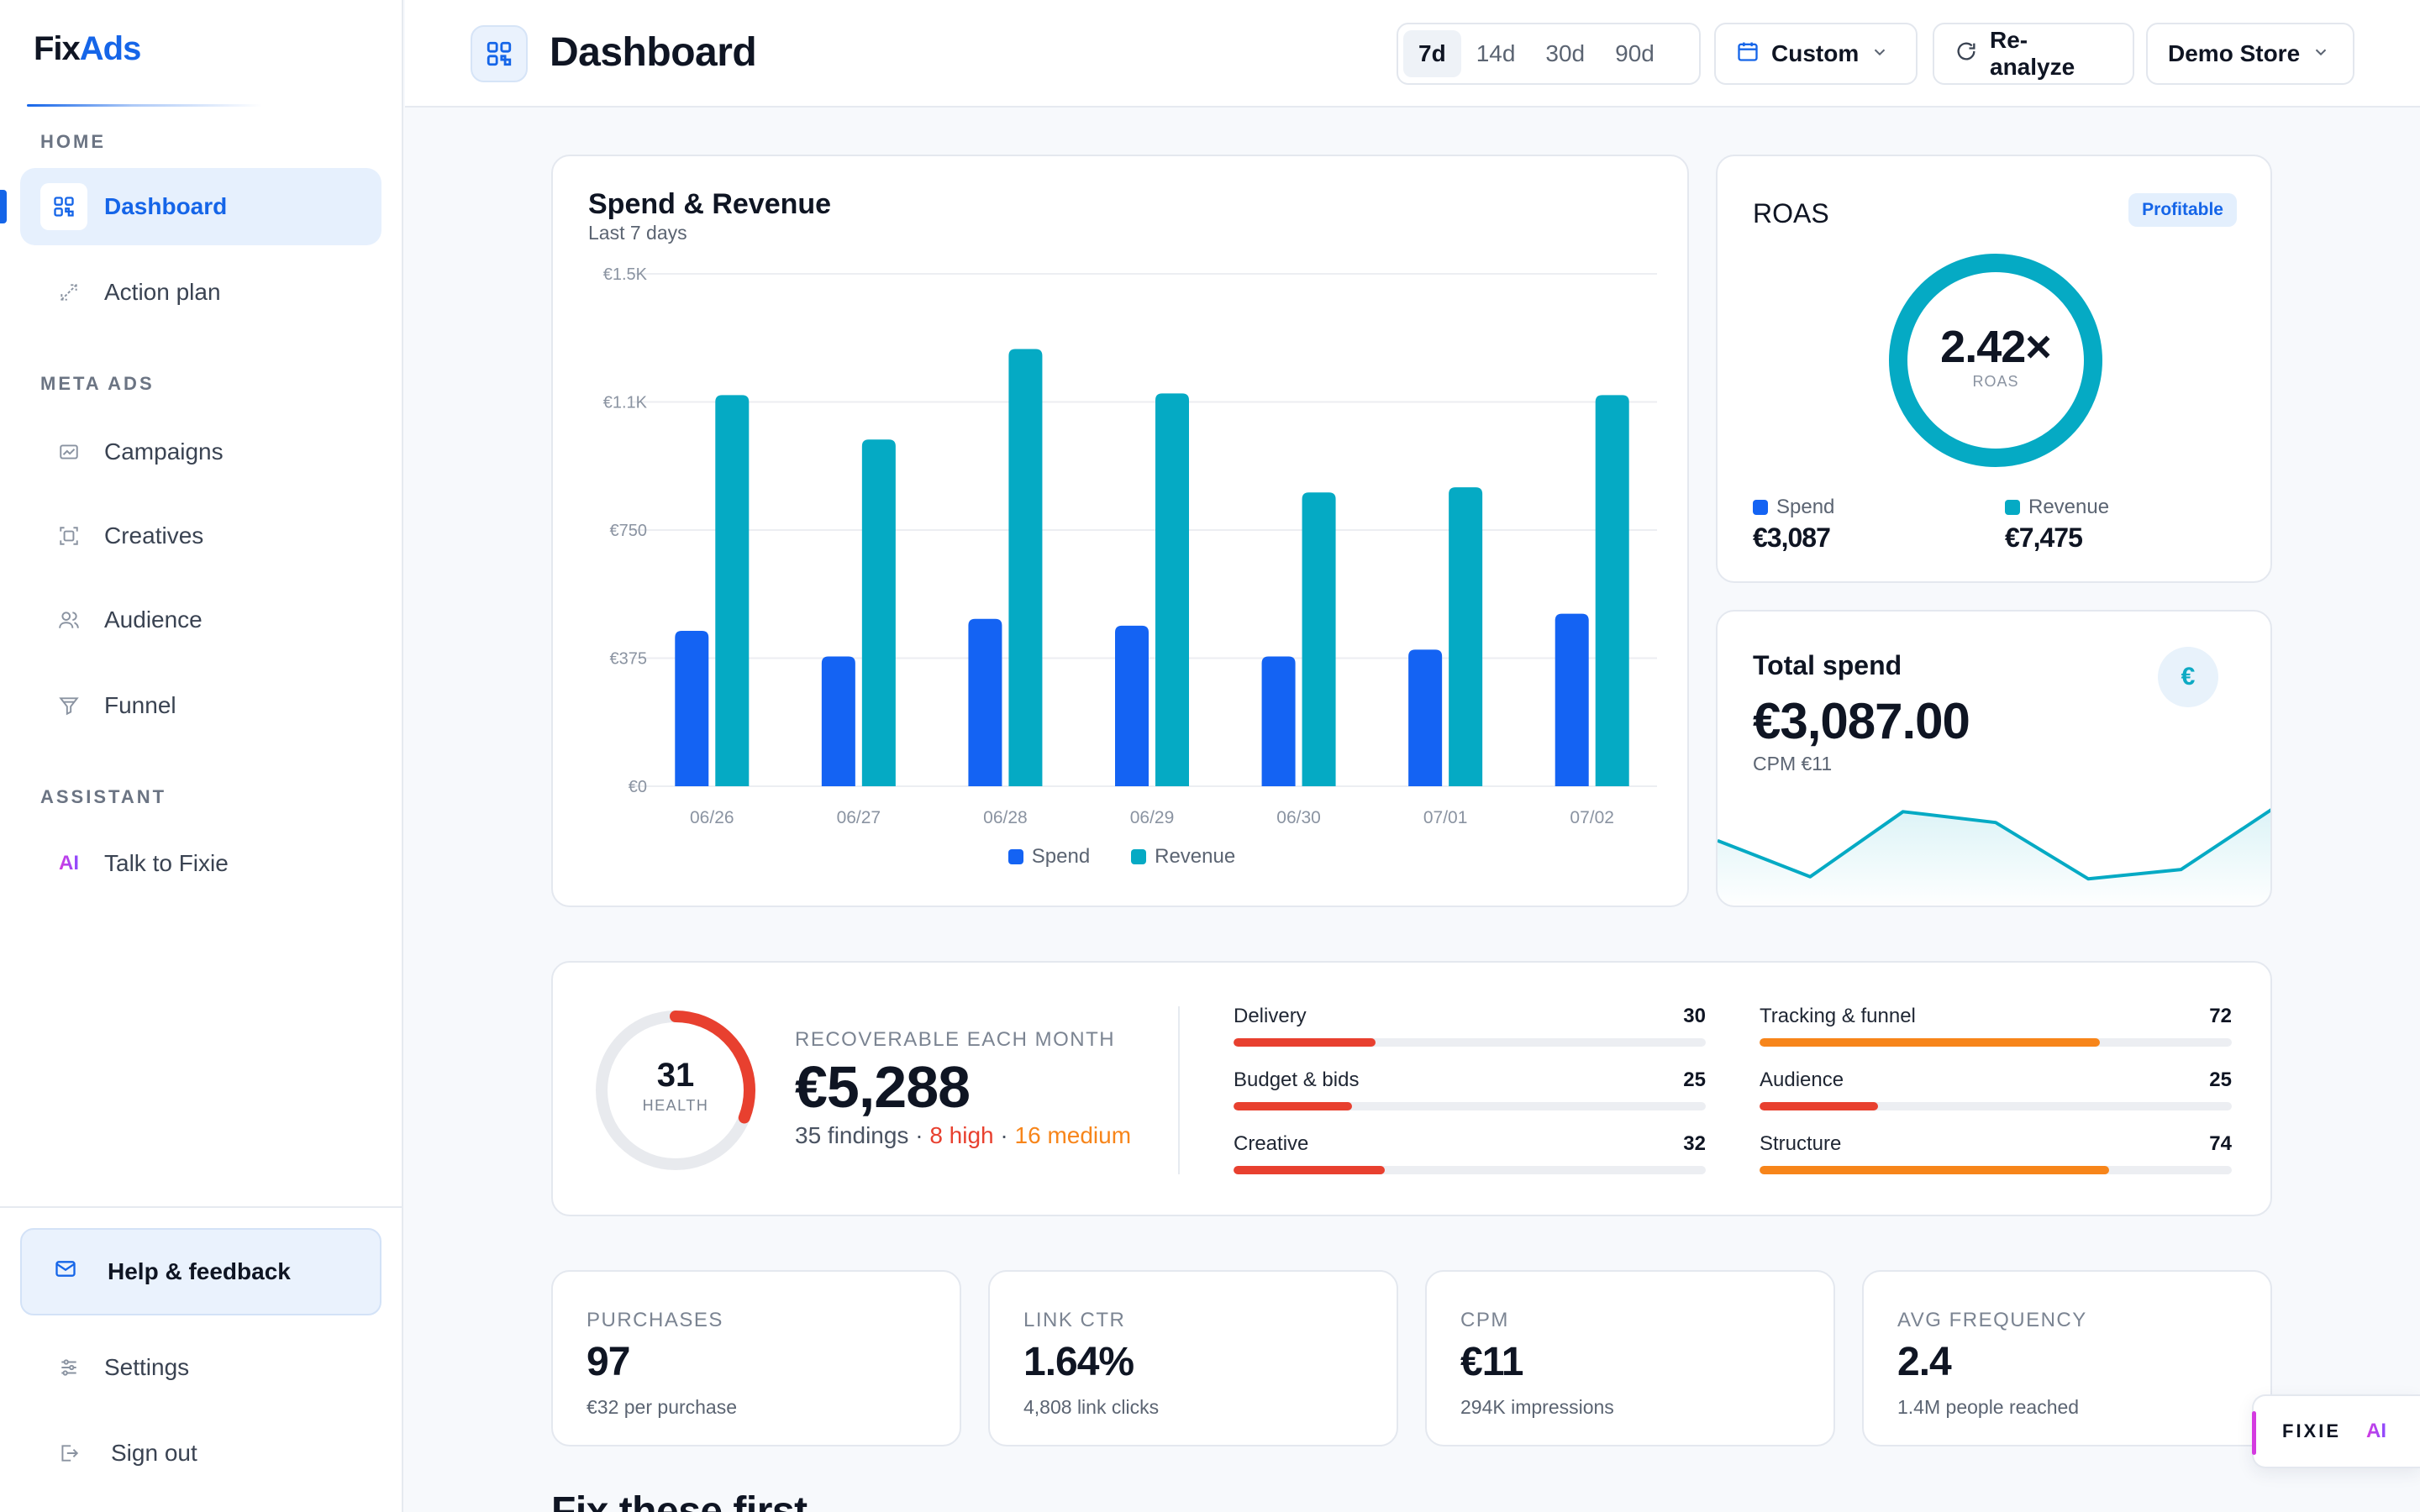  I want to click on range-90d: 90d, so click(1635, 53).